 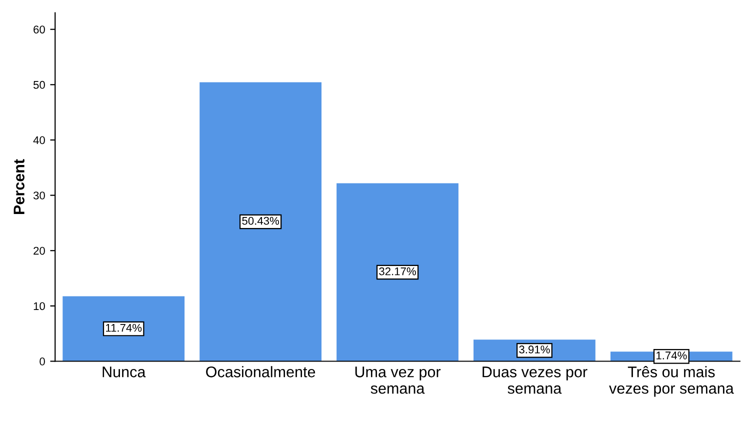 I want to click on data-label: 3.91%, so click(x=534, y=350).